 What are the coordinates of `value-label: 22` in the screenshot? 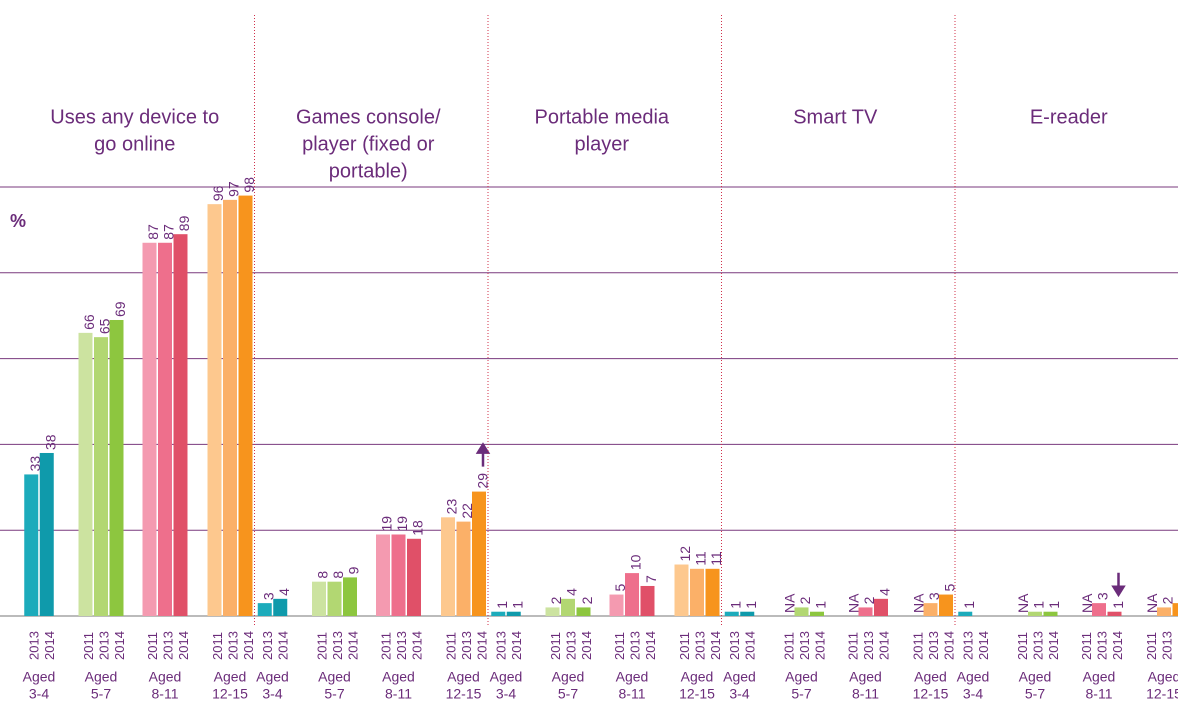 It's located at (467, 511).